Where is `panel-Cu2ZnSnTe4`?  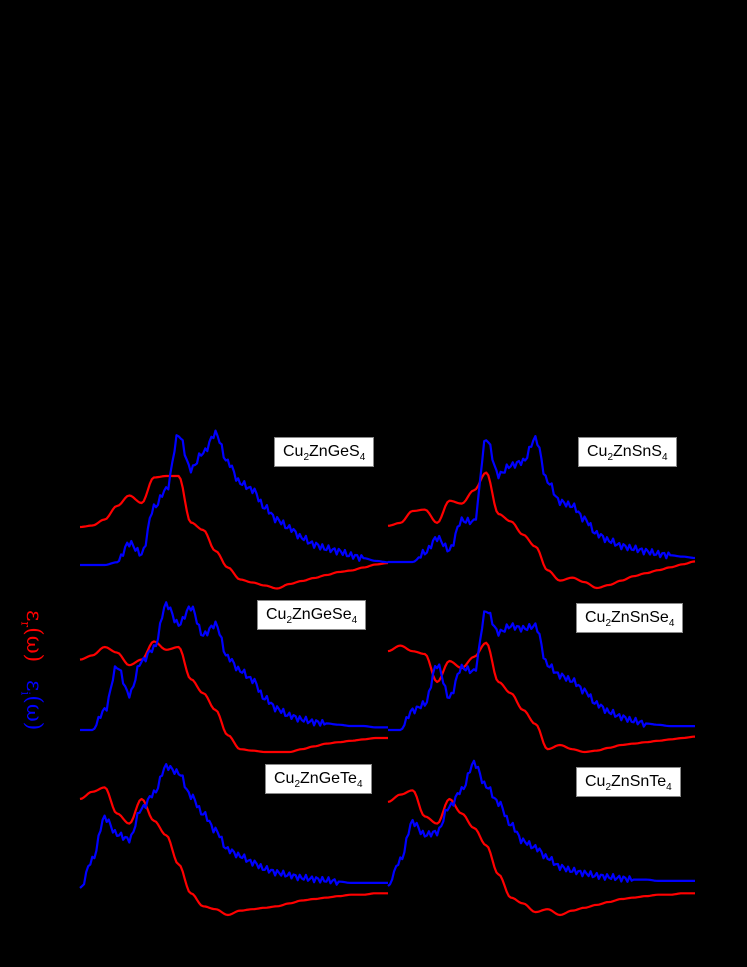 panel-Cu2ZnSnTe4 is located at coordinates (541, 838).